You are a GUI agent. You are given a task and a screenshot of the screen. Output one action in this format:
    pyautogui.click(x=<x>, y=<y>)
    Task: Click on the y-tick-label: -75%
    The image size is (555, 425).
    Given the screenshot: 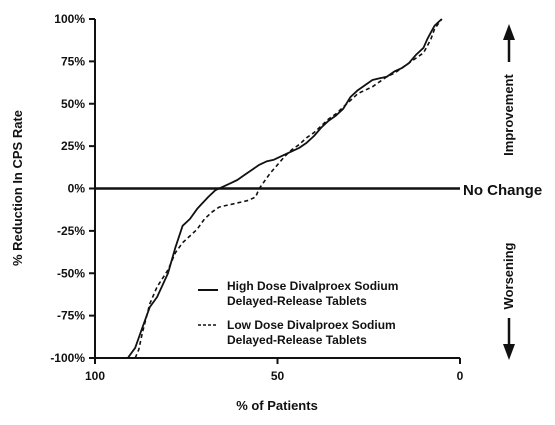 What is the action you would take?
    pyautogui.click(x=71, y=316)
    